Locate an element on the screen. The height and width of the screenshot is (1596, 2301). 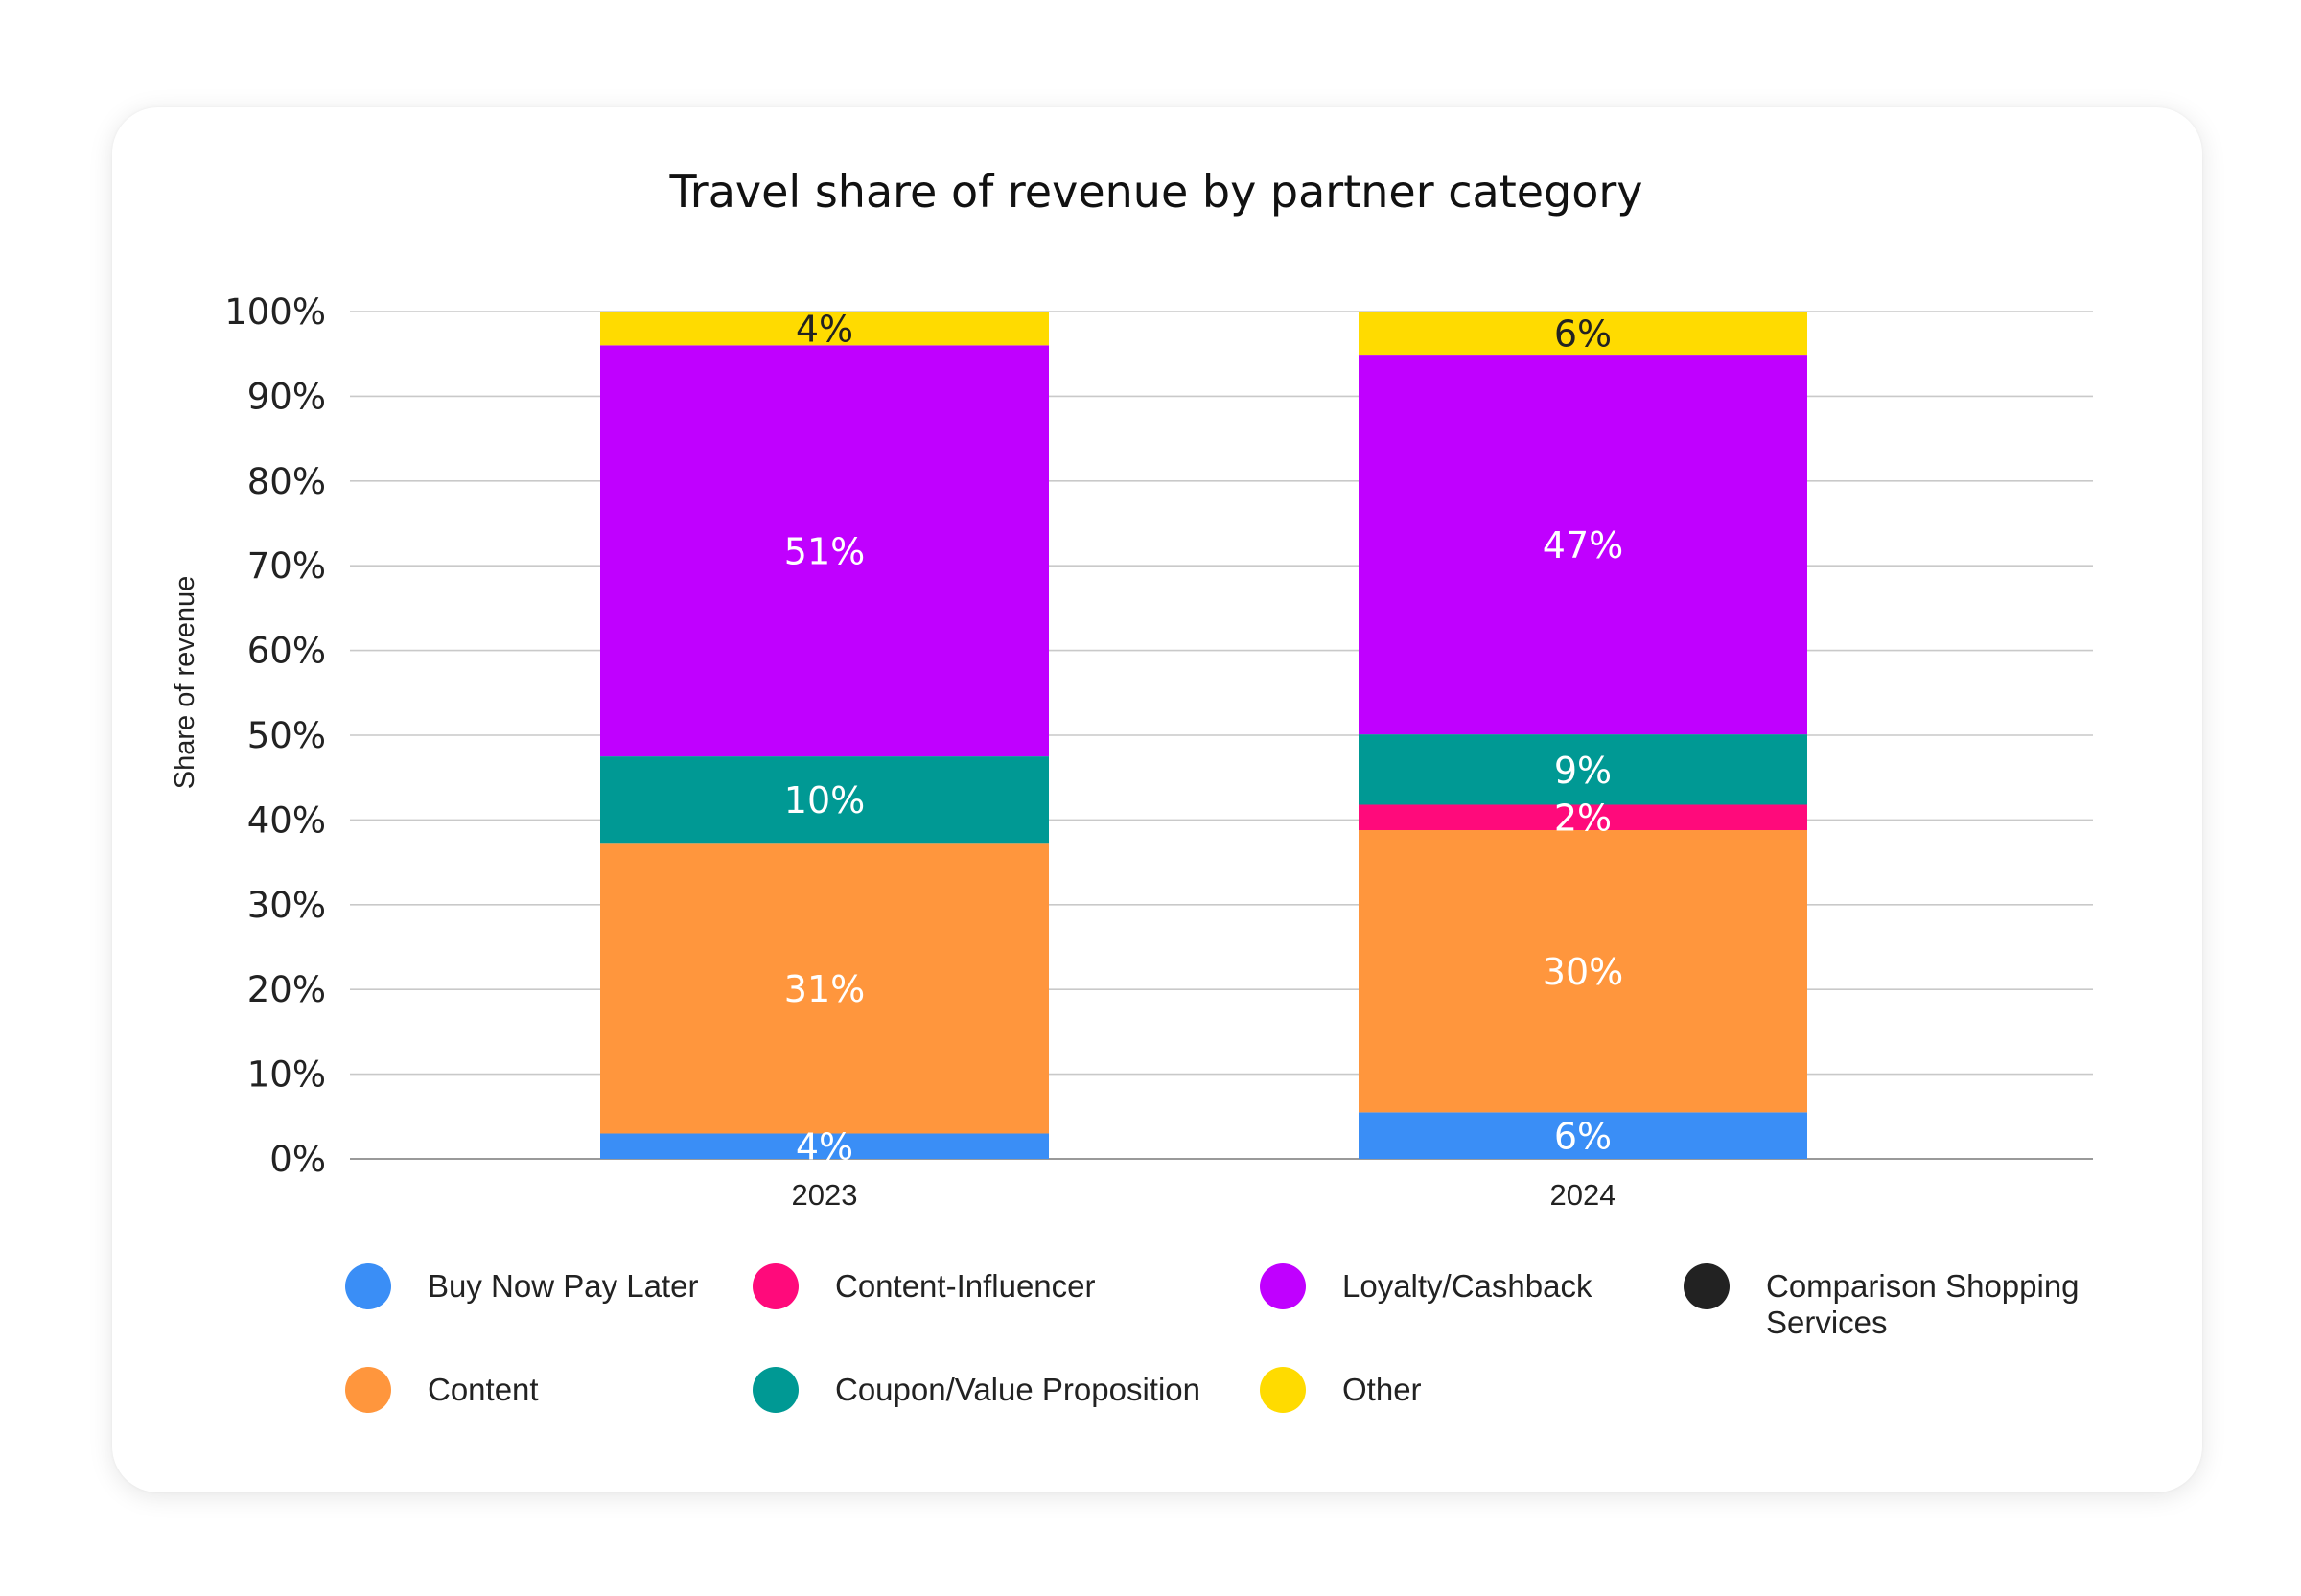
data-label-content-influencer-2024: 2% is located at coordinates (1583, 819).